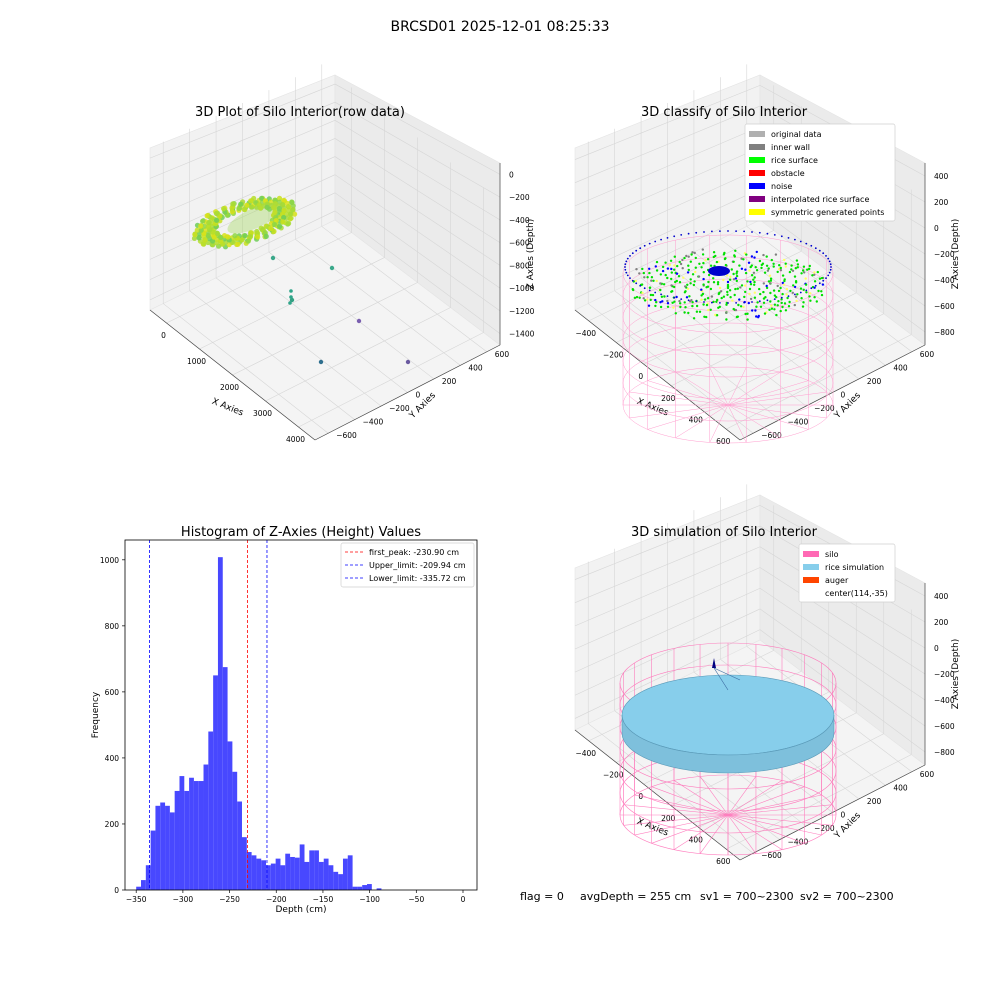  Describe the element at coordinates (96, 714) in the screenshot. I see `y-axis-label: Frequency` at that location.